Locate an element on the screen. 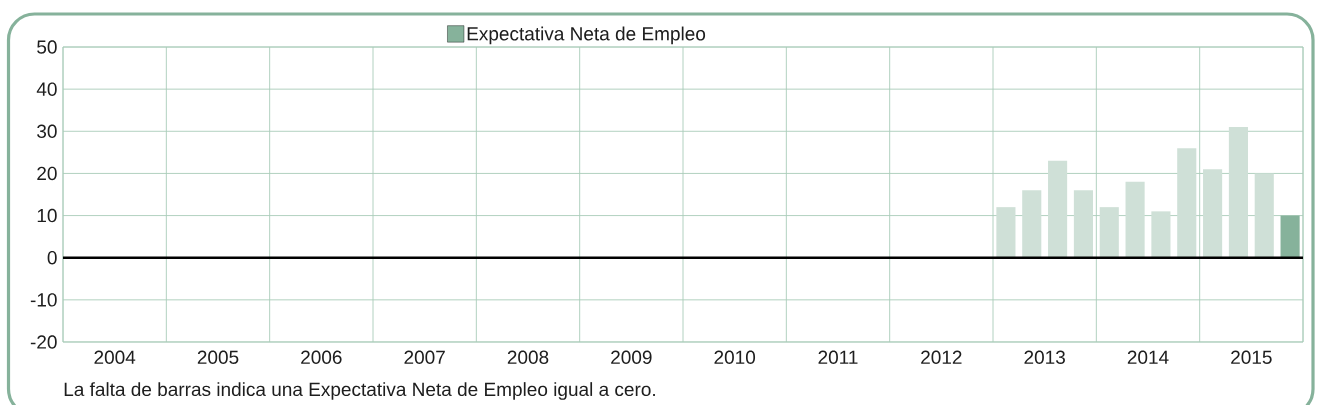 This screenshot has height=405, width=1320. x-tick-label: 2009 is located at coordinates (631, 357).